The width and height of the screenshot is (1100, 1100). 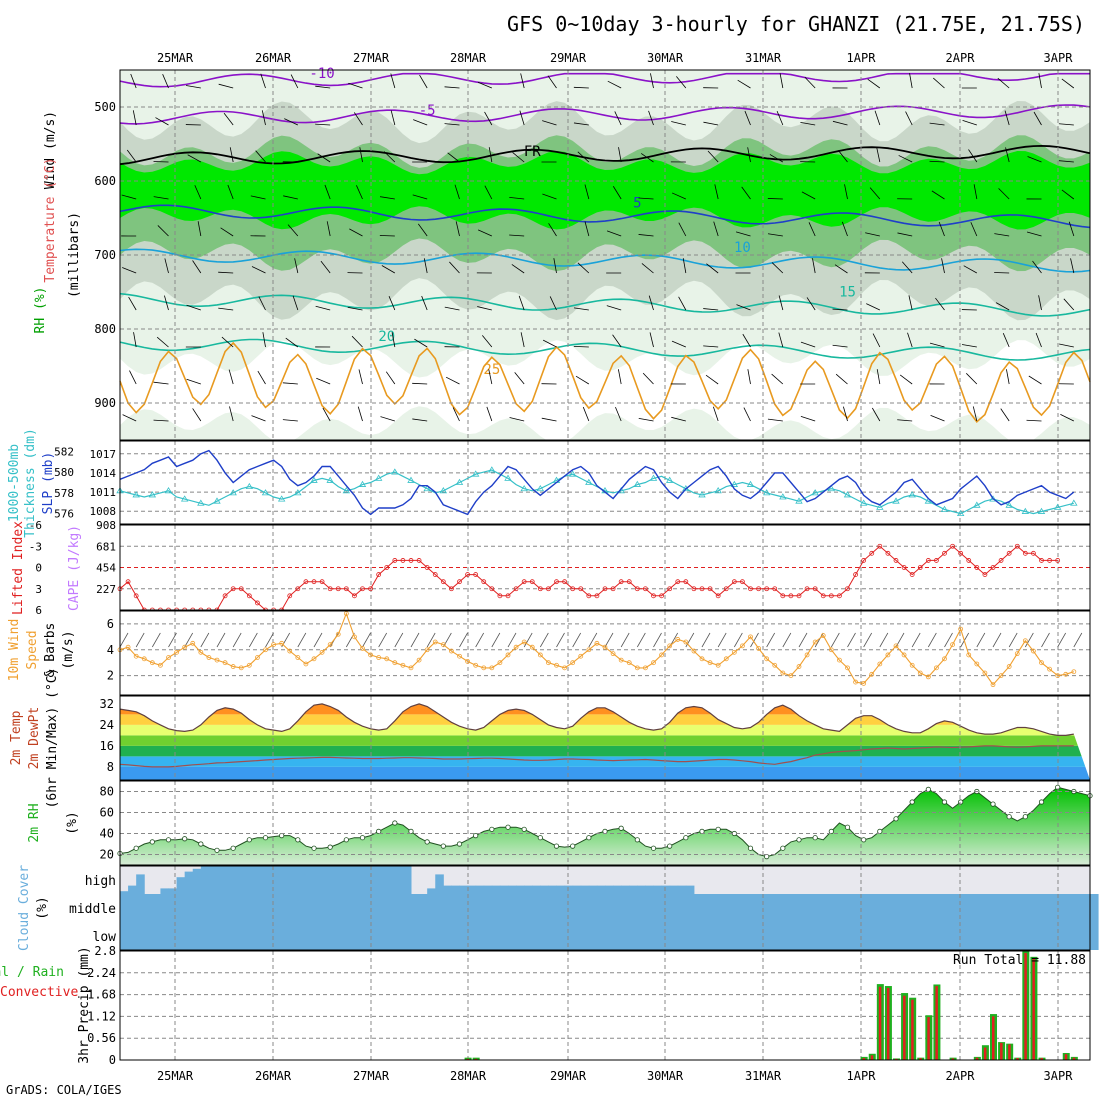 What do you see at coordinates (52, 738) in the screenshot?
I see `temp-label-3: (6hr Min/Max) (°C)` at bounding box center [52, 738].